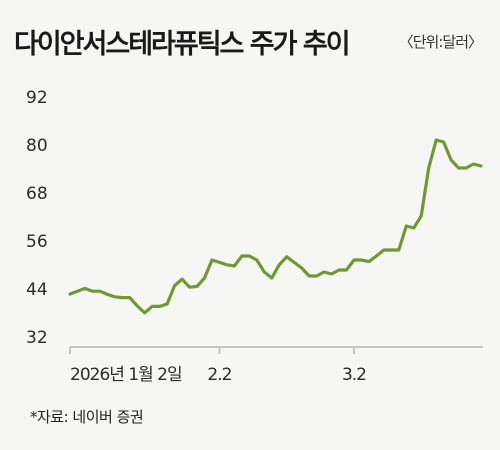 This screenshot has width=500, height=450. Describe the element at coordinates (440, 42) in the screenshot. I see `unit-label: 〈단위:달러〉` at that location.